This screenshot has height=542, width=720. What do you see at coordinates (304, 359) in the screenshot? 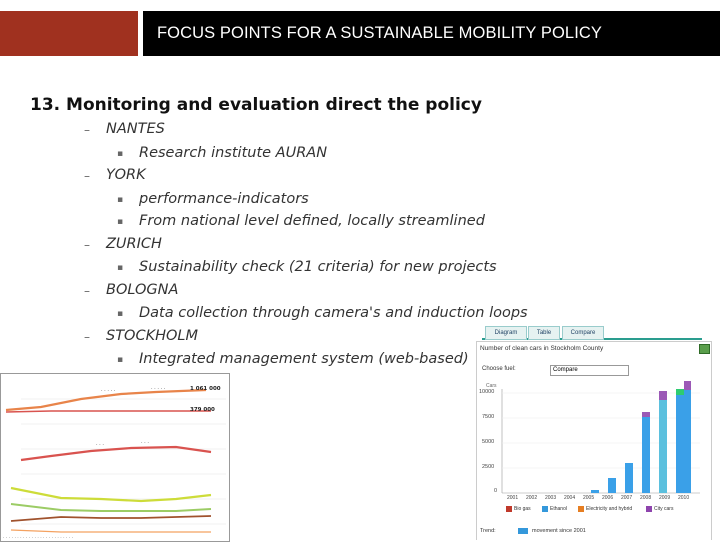
I see `detail-label: Integrated management system (web-based)` at bounding box center [304, 359].